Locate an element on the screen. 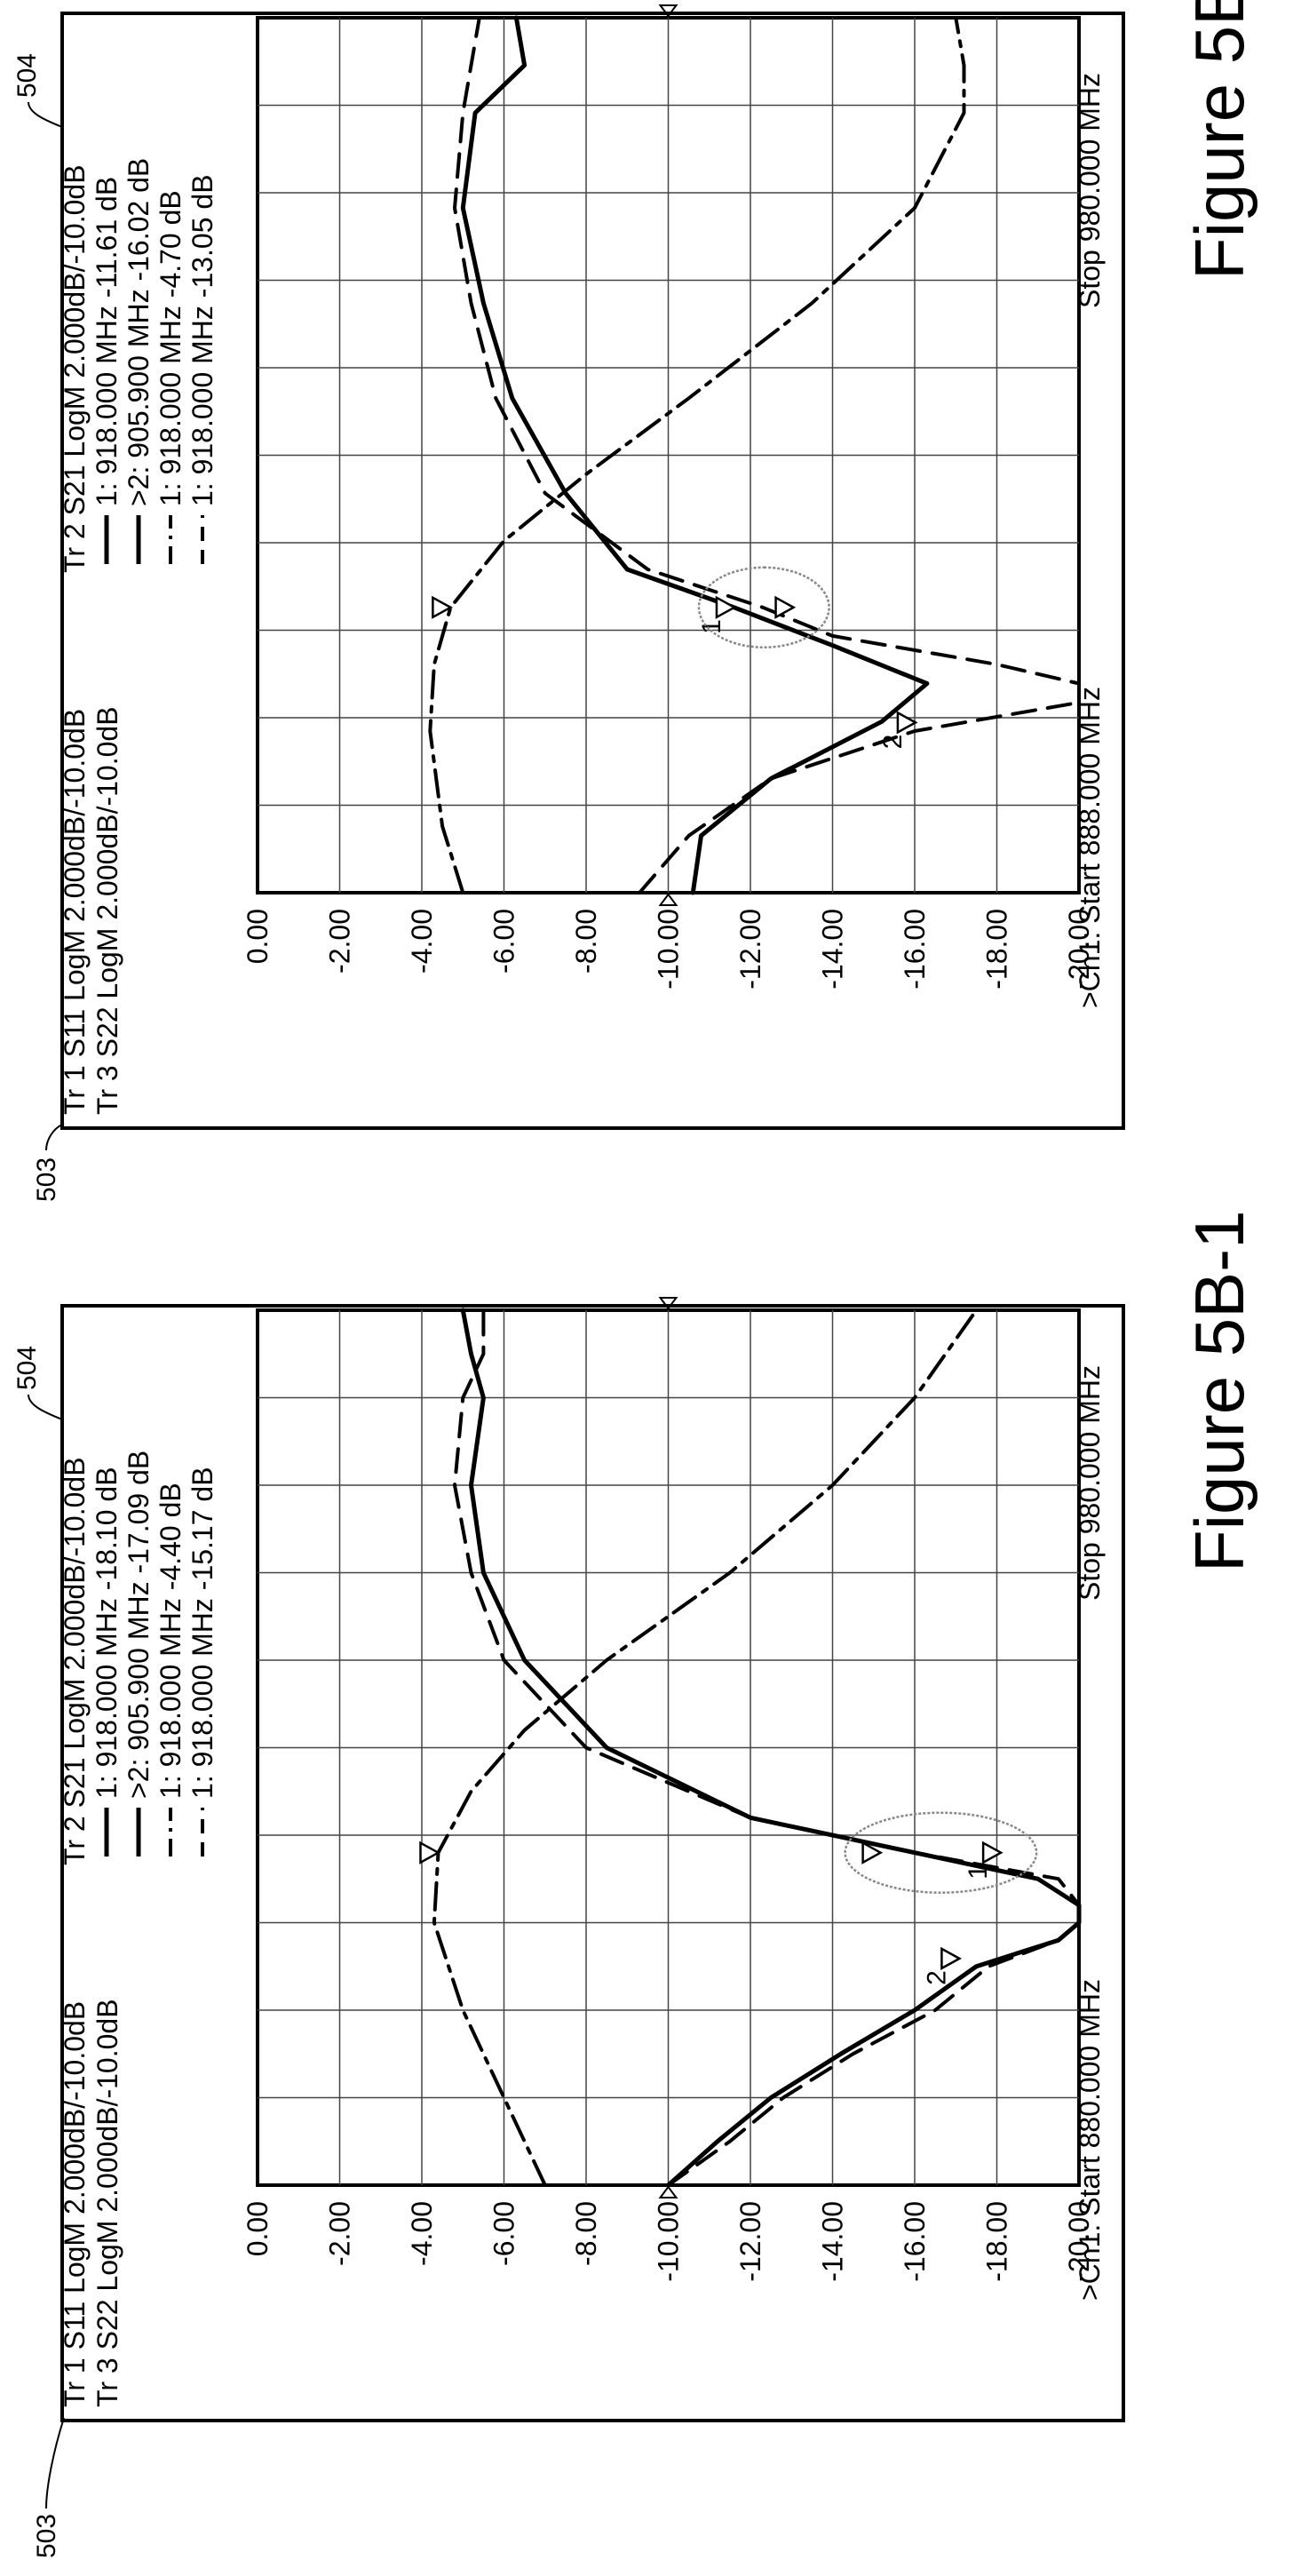 The height and width of the screenshot is (2576, 1301). marker-readout-s11-1: 1: 918.000 MHz -11.61 dB is located at coordinates (107, 341).